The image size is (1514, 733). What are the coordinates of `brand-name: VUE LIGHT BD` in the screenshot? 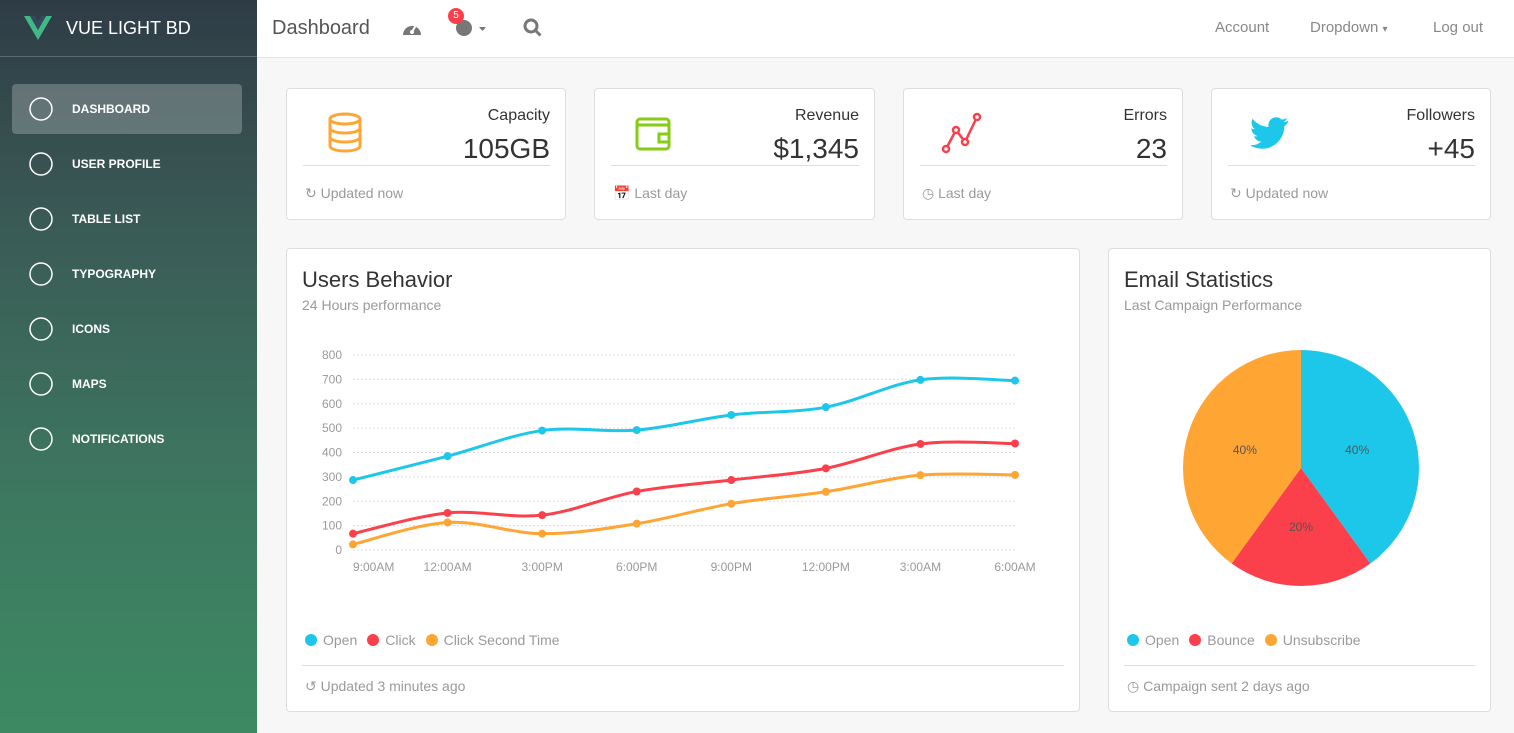 It's located at (128, 27).